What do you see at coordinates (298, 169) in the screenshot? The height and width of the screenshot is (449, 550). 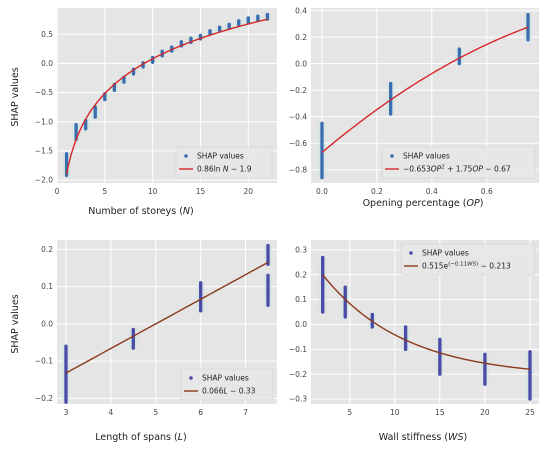 I see `y-tick-label: −0.8` at bounding box center [298, 169].